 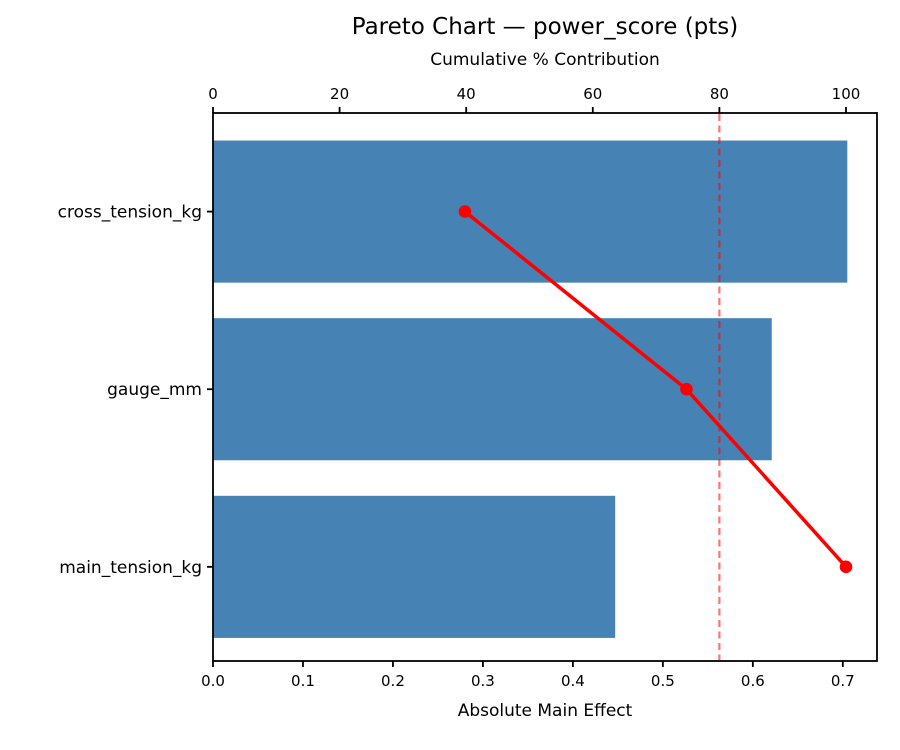 I want to click on chart-title: Pareto Chart — power_score (pts), so click(x=545, y=27).